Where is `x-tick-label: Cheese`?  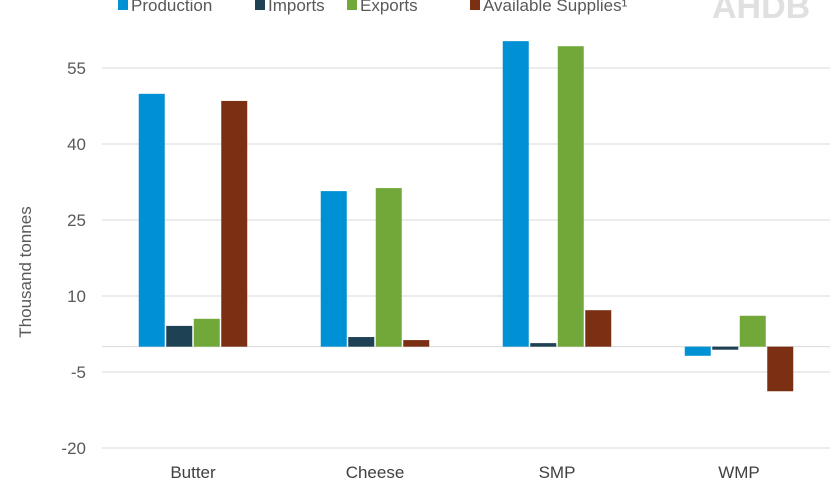 x-tick-label: Cheese is located at coordinates (375, 471).